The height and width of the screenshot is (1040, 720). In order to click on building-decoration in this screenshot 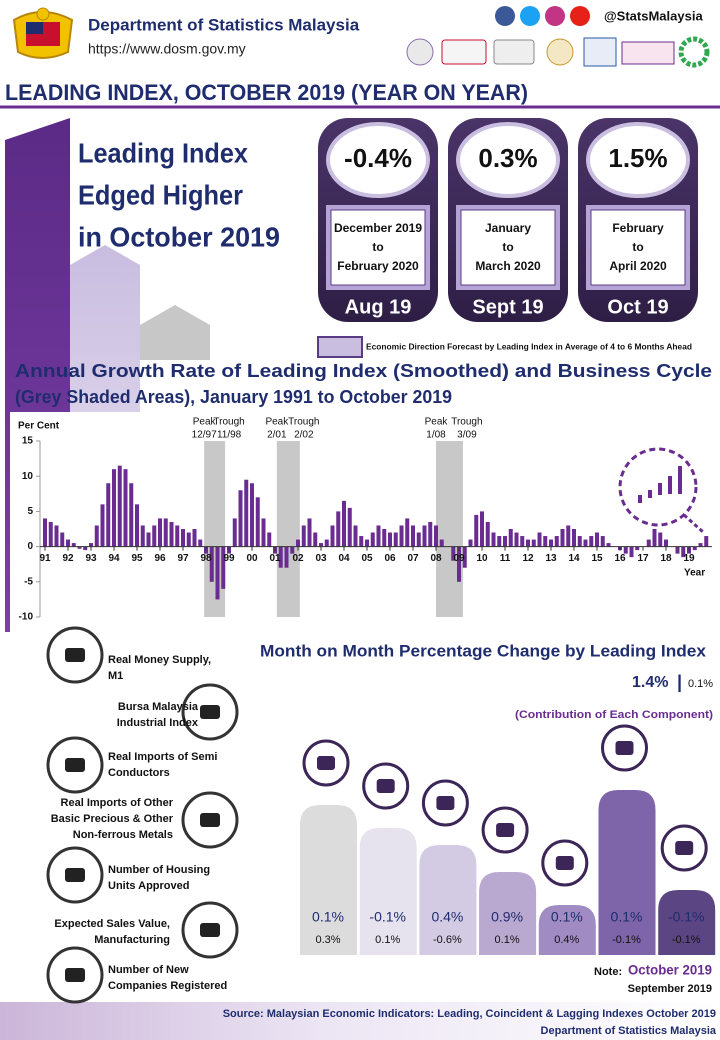, I will do `click(175, 332)`.